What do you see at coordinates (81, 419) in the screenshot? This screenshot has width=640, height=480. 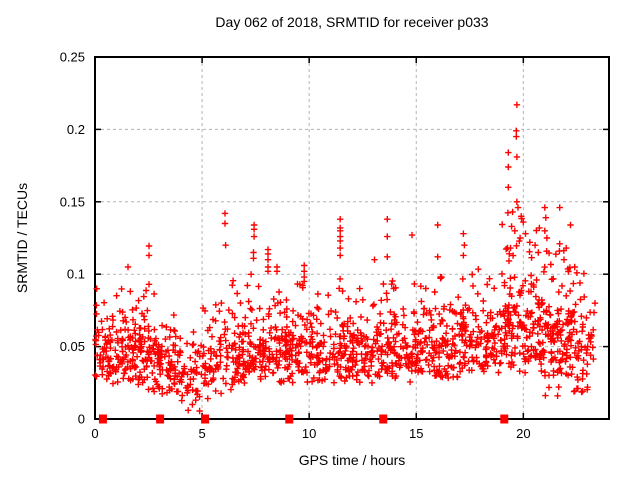 I see `y-tick-label: 0` at bounding box center [81, 419].